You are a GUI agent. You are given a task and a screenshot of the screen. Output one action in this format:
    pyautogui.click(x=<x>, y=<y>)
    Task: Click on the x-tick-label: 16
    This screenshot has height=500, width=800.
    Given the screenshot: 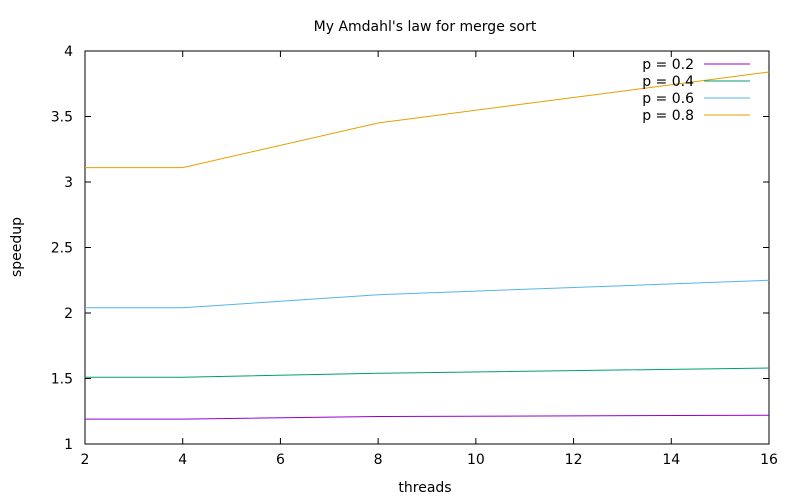 What is the action you would take?
    pyautogui.click(x=769, y=460)
    